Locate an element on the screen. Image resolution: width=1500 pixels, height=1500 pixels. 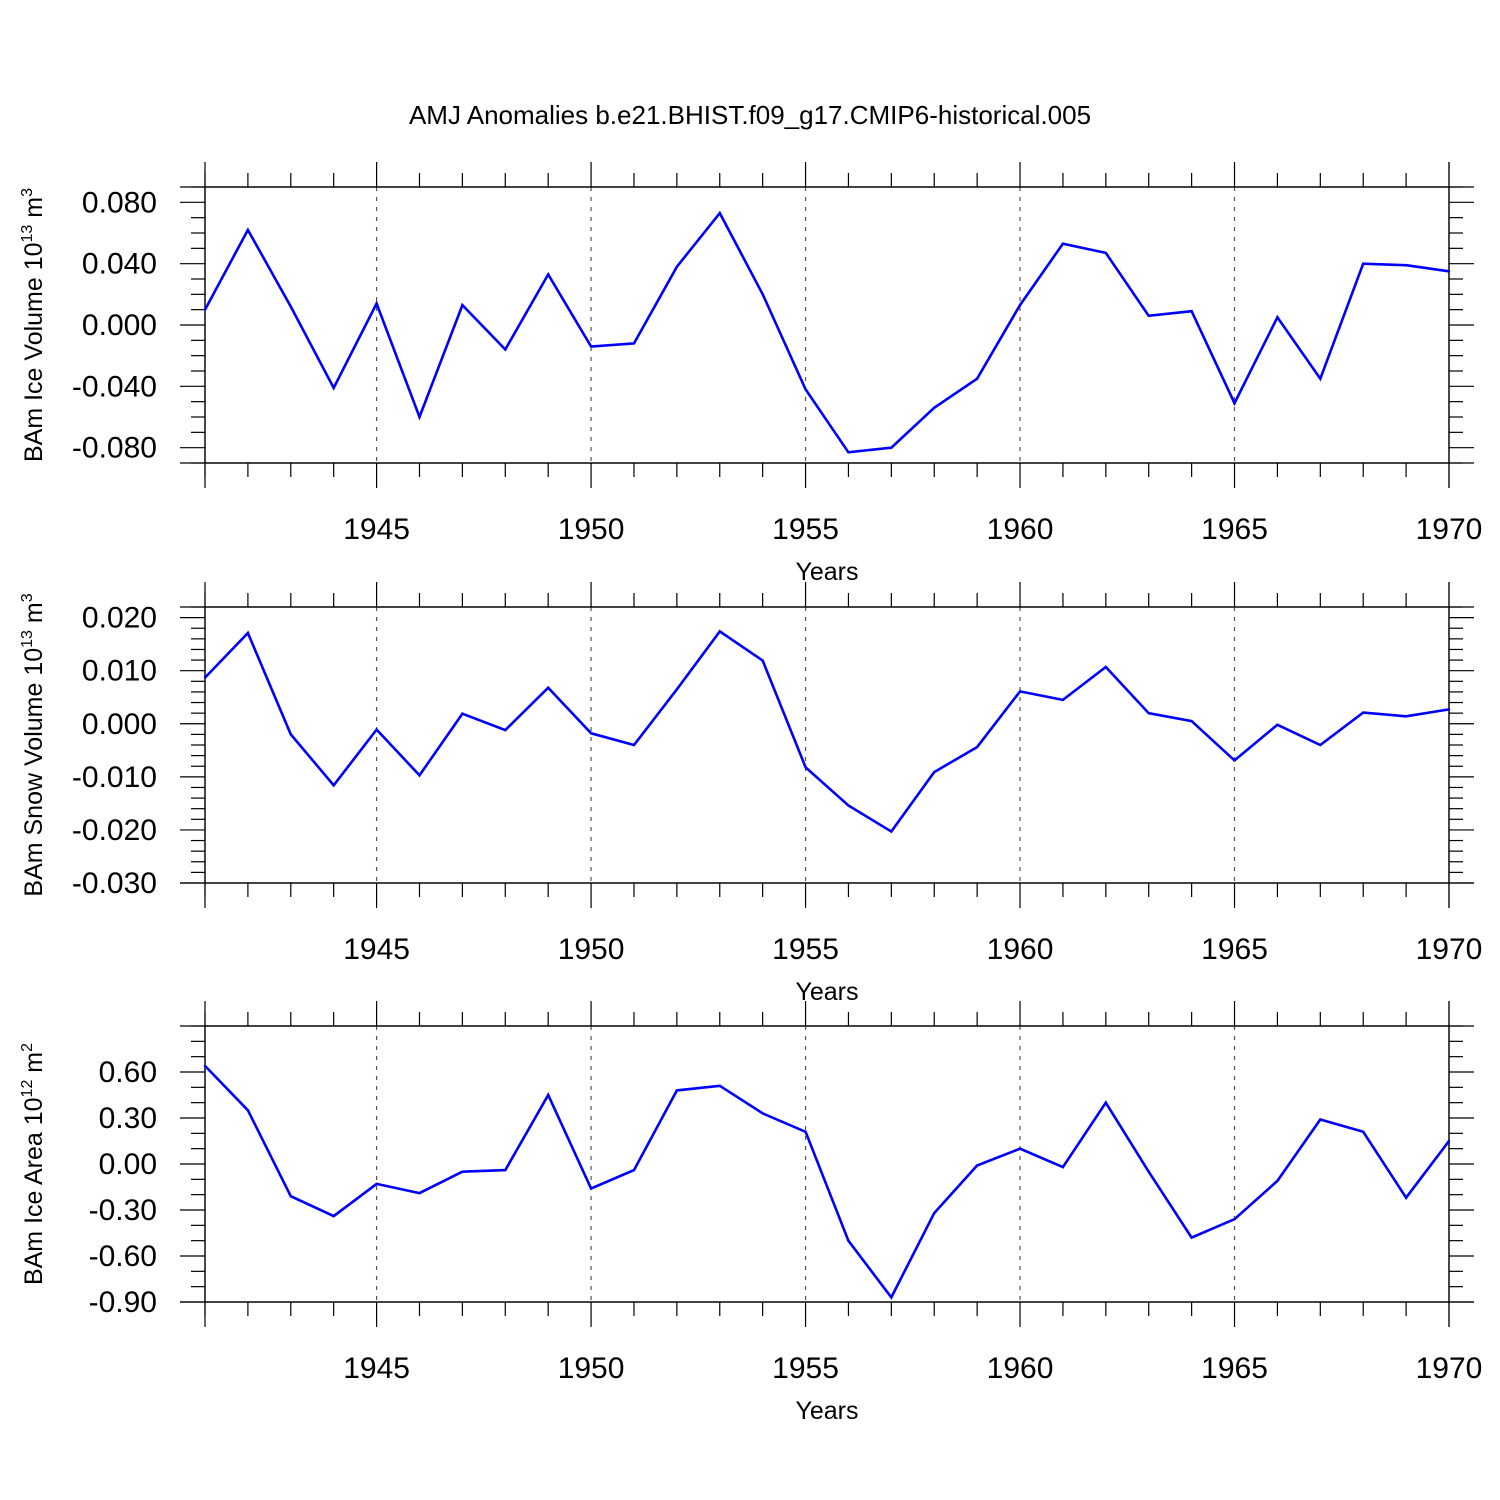
ice-area-xtick-label-1960: 1960 is located at coordinates (1020, 1368).